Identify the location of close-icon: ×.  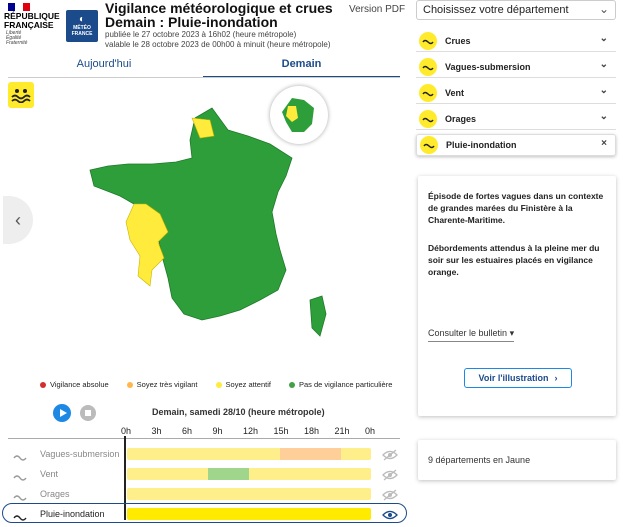
(604, 143).